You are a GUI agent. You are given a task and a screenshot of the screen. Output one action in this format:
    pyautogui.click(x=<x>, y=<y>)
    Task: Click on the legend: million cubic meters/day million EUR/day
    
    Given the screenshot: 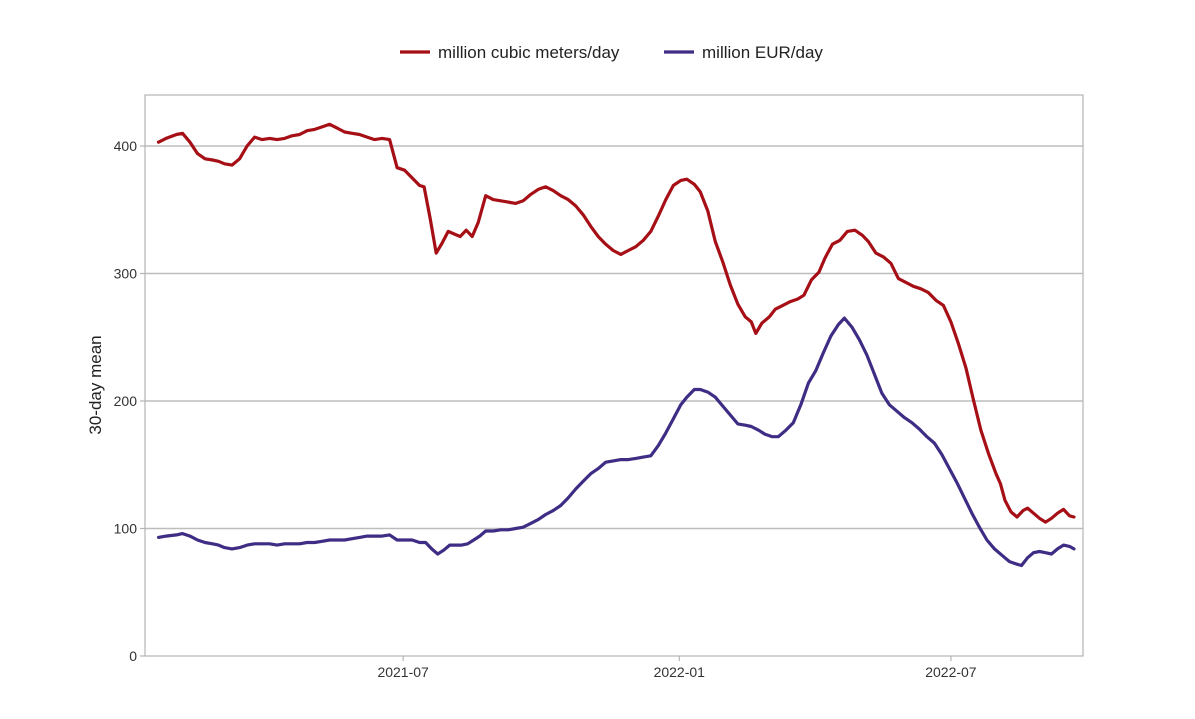 What is the action you would take?
    pyautogui.click(x=611, y=52)
    